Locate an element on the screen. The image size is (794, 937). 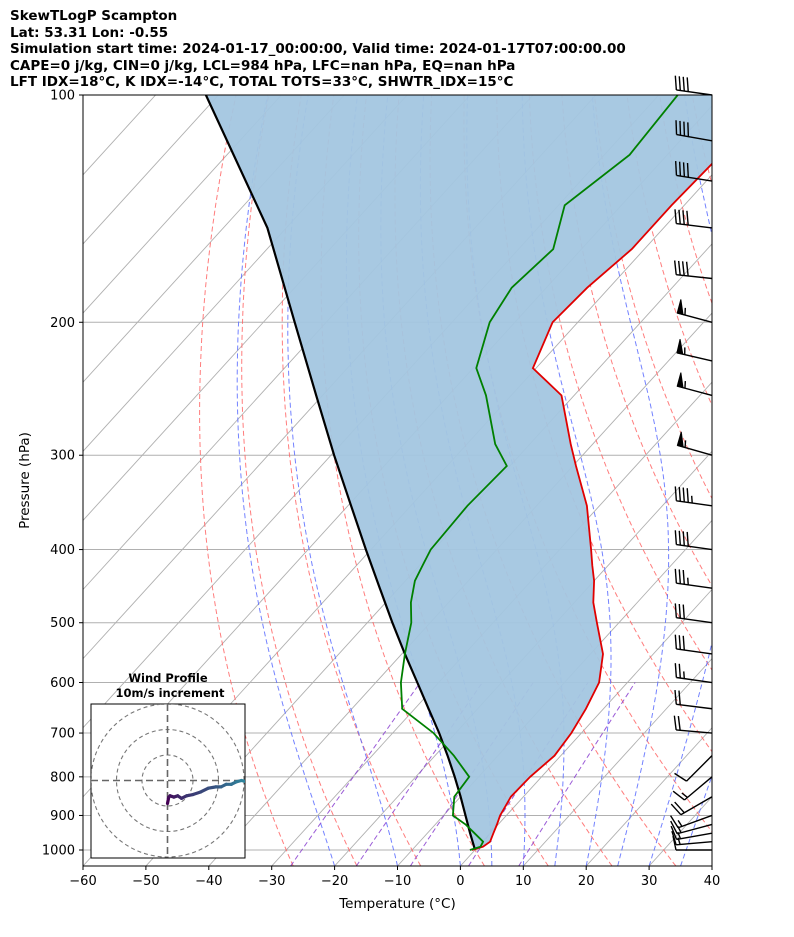
x-tick-label: 30 is located at coordinates (649, 881).